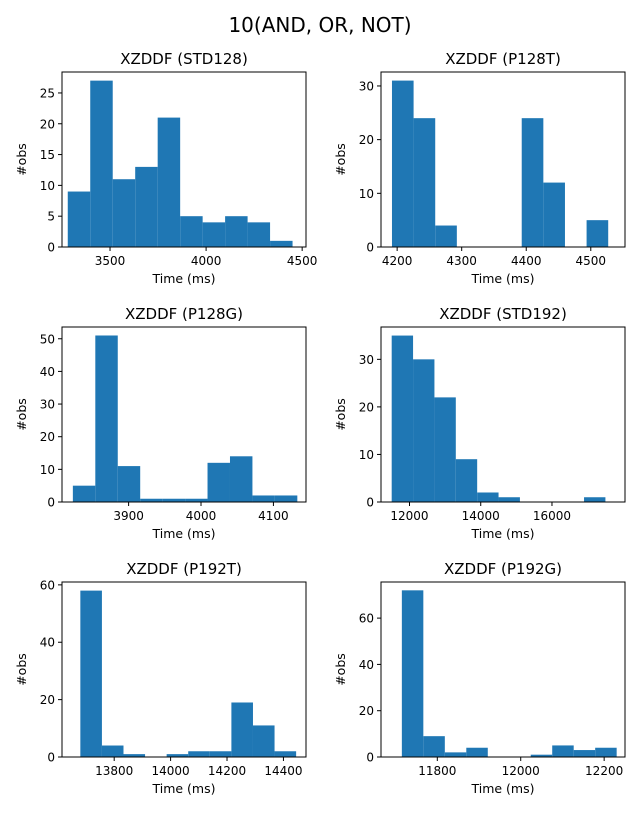 The image size is (640, 816). Describe the element at coordinates (47, 93) in the screenshot. I see `y-tick-label: 25` at that location.